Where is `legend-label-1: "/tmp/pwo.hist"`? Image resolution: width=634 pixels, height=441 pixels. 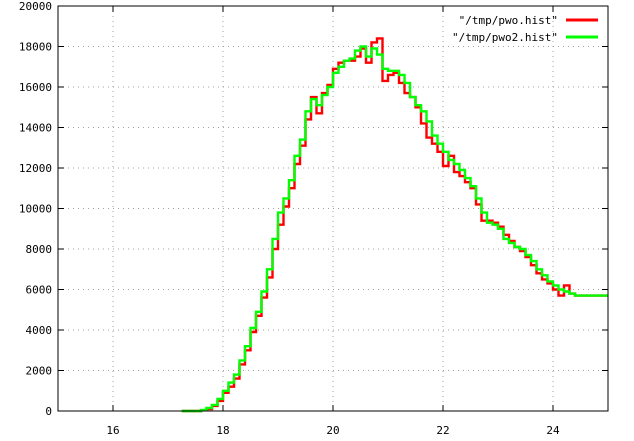
legend-label-1: "/tmp/pwo.hist" is located at coordinates (508, 20).